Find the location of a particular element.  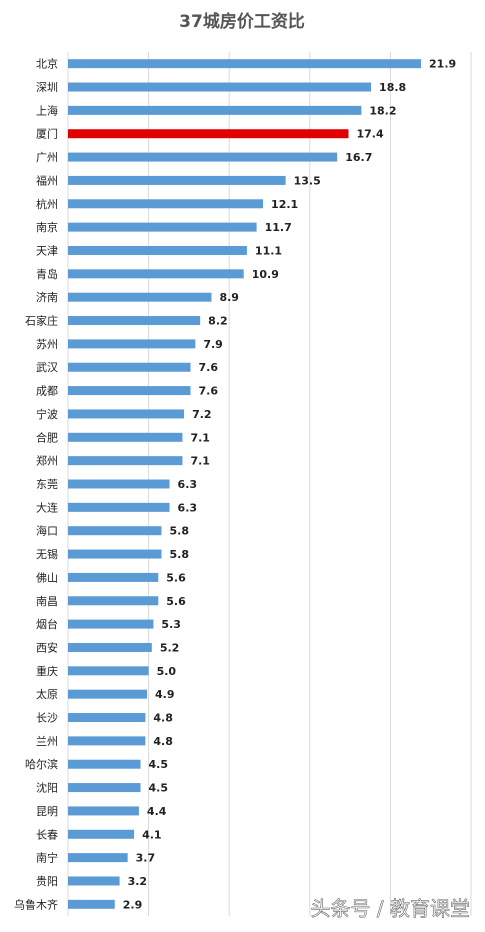

value-label: 18.2 is located at coordinates (382, 110).